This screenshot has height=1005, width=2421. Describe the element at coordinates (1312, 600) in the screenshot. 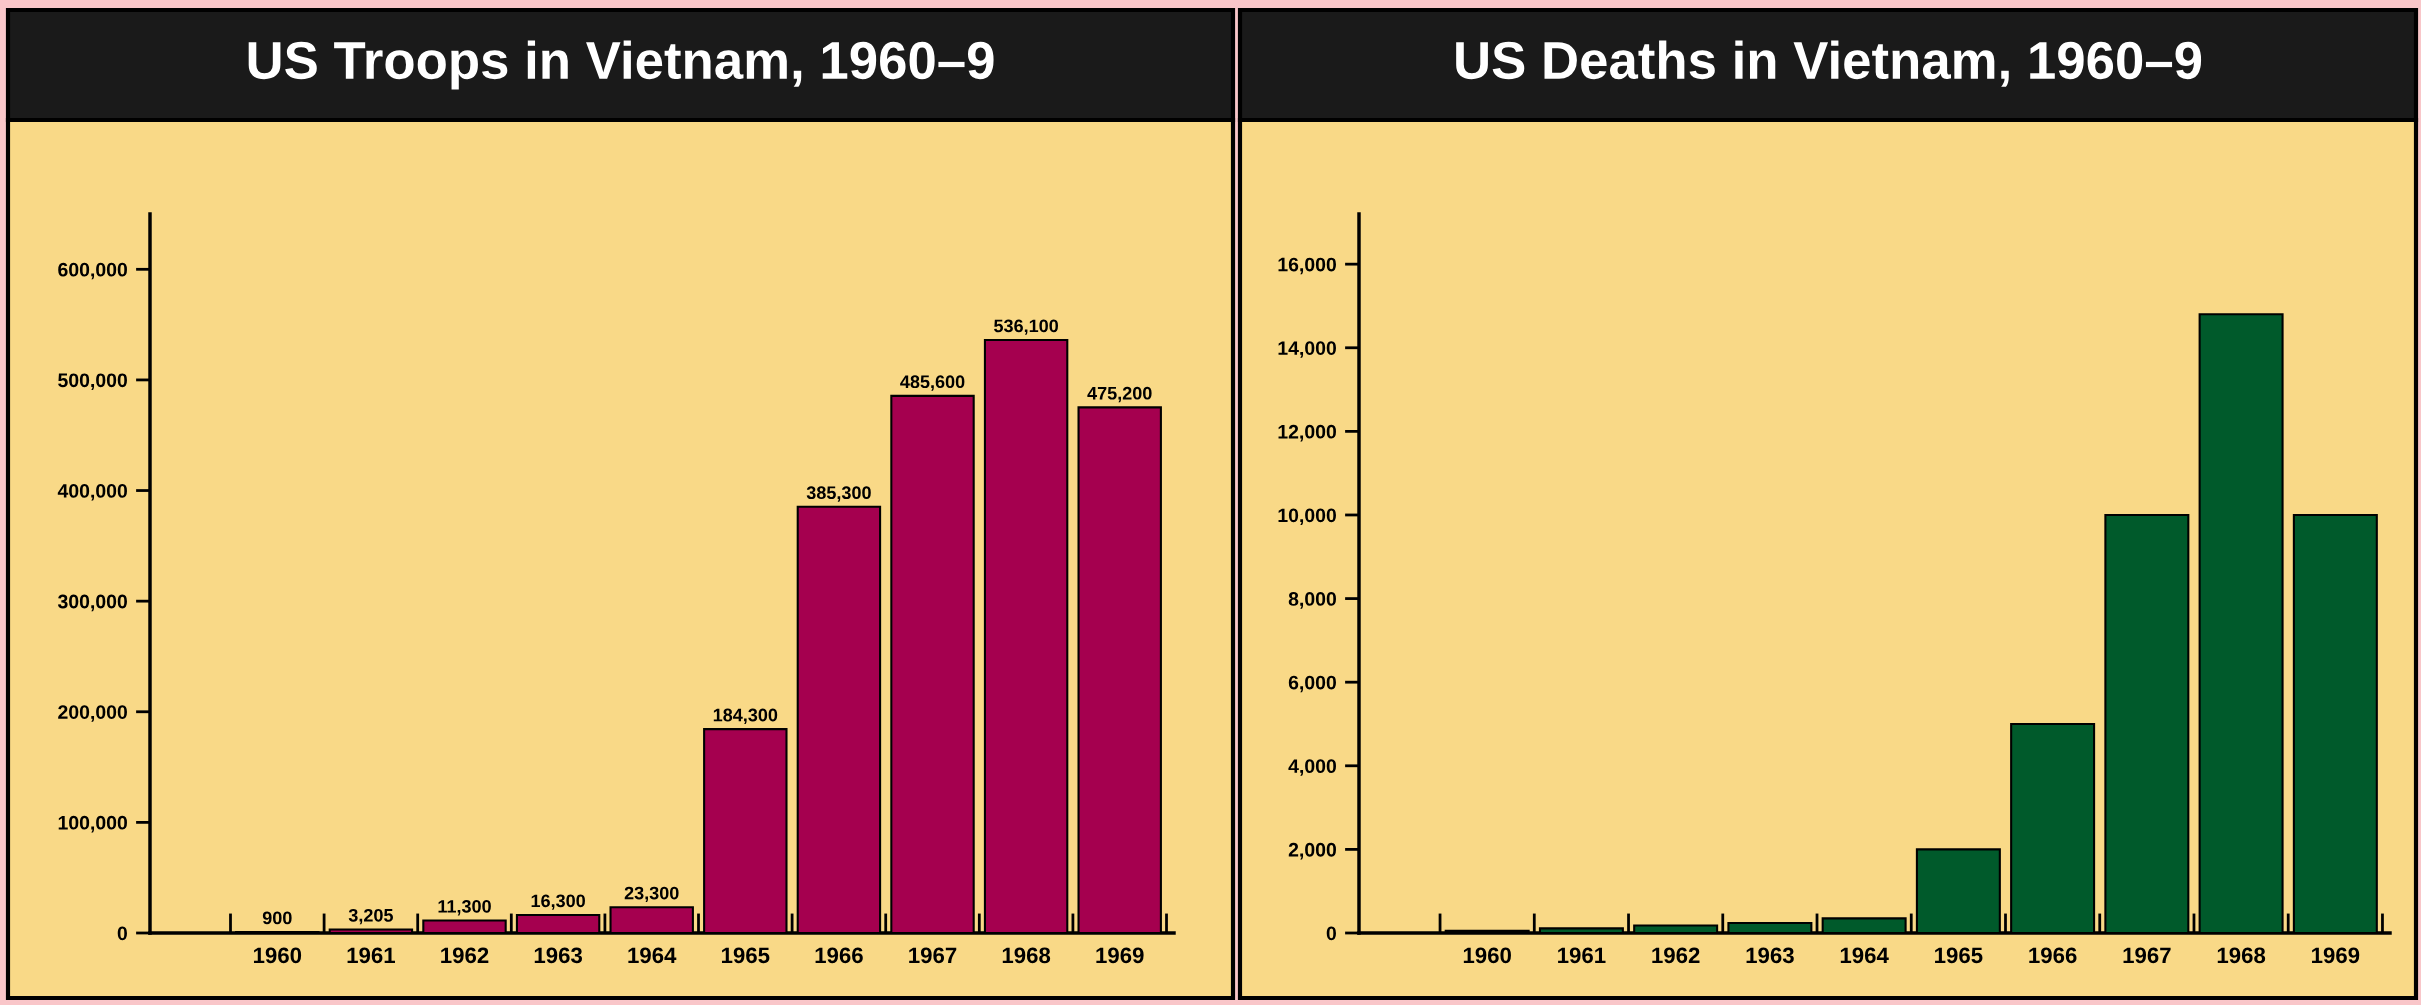

I see `y-tick-label: 8,000` at that location.